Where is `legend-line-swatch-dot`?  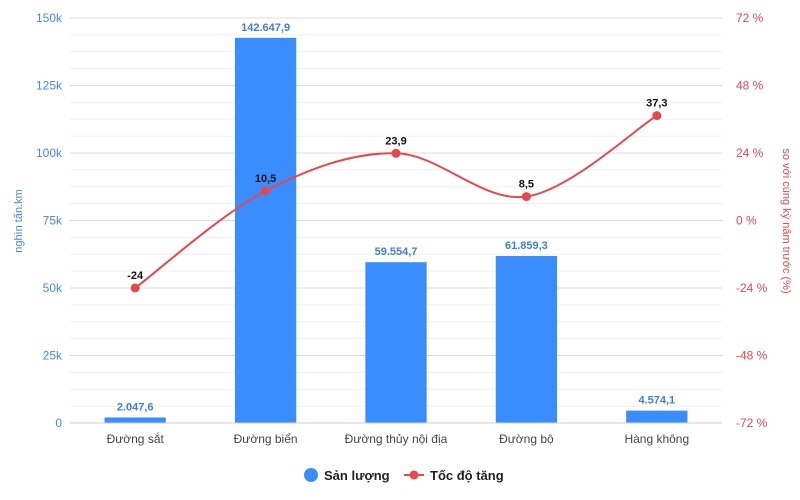 legend-line-swatch-dot is located at coordinates (414, 475).